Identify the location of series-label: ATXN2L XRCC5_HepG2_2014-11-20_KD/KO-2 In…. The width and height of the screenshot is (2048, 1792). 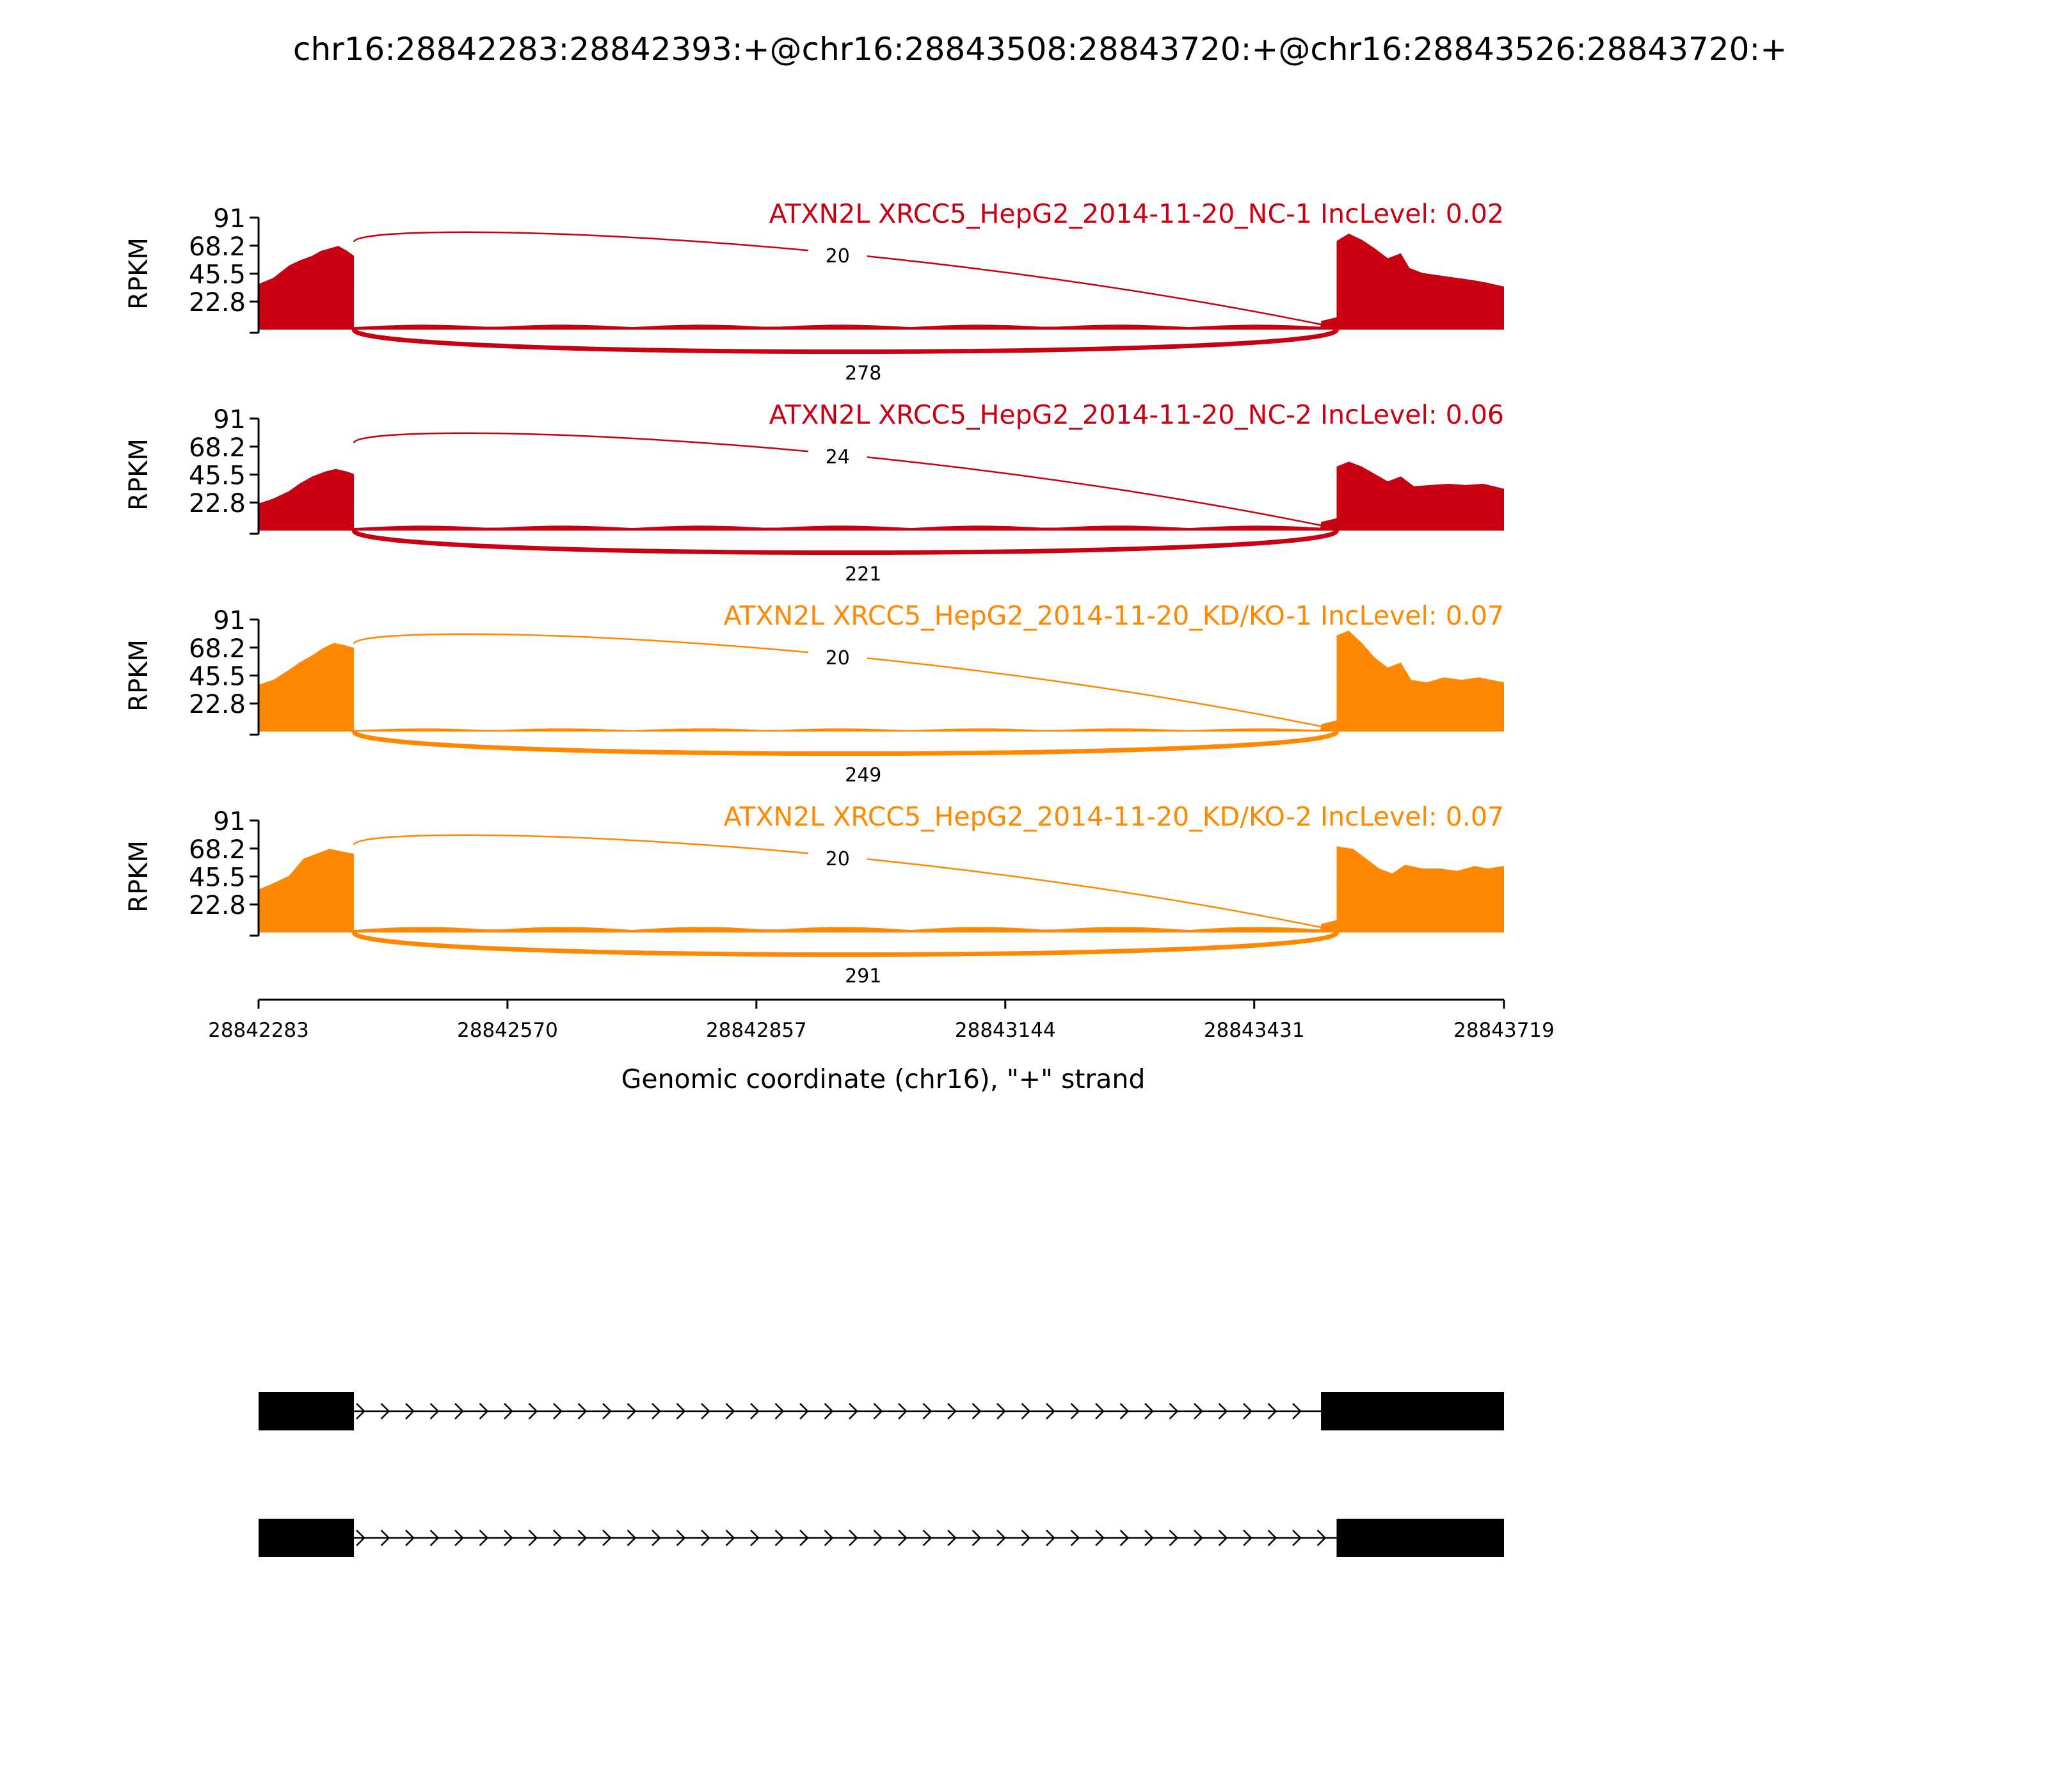
(1114, 816).